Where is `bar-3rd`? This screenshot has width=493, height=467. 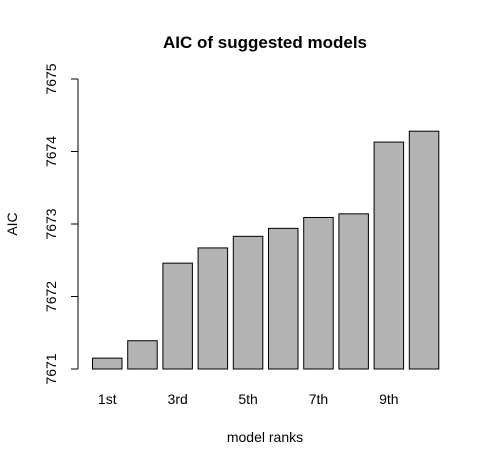
bar-3rd is located at coordinates (177, 316).